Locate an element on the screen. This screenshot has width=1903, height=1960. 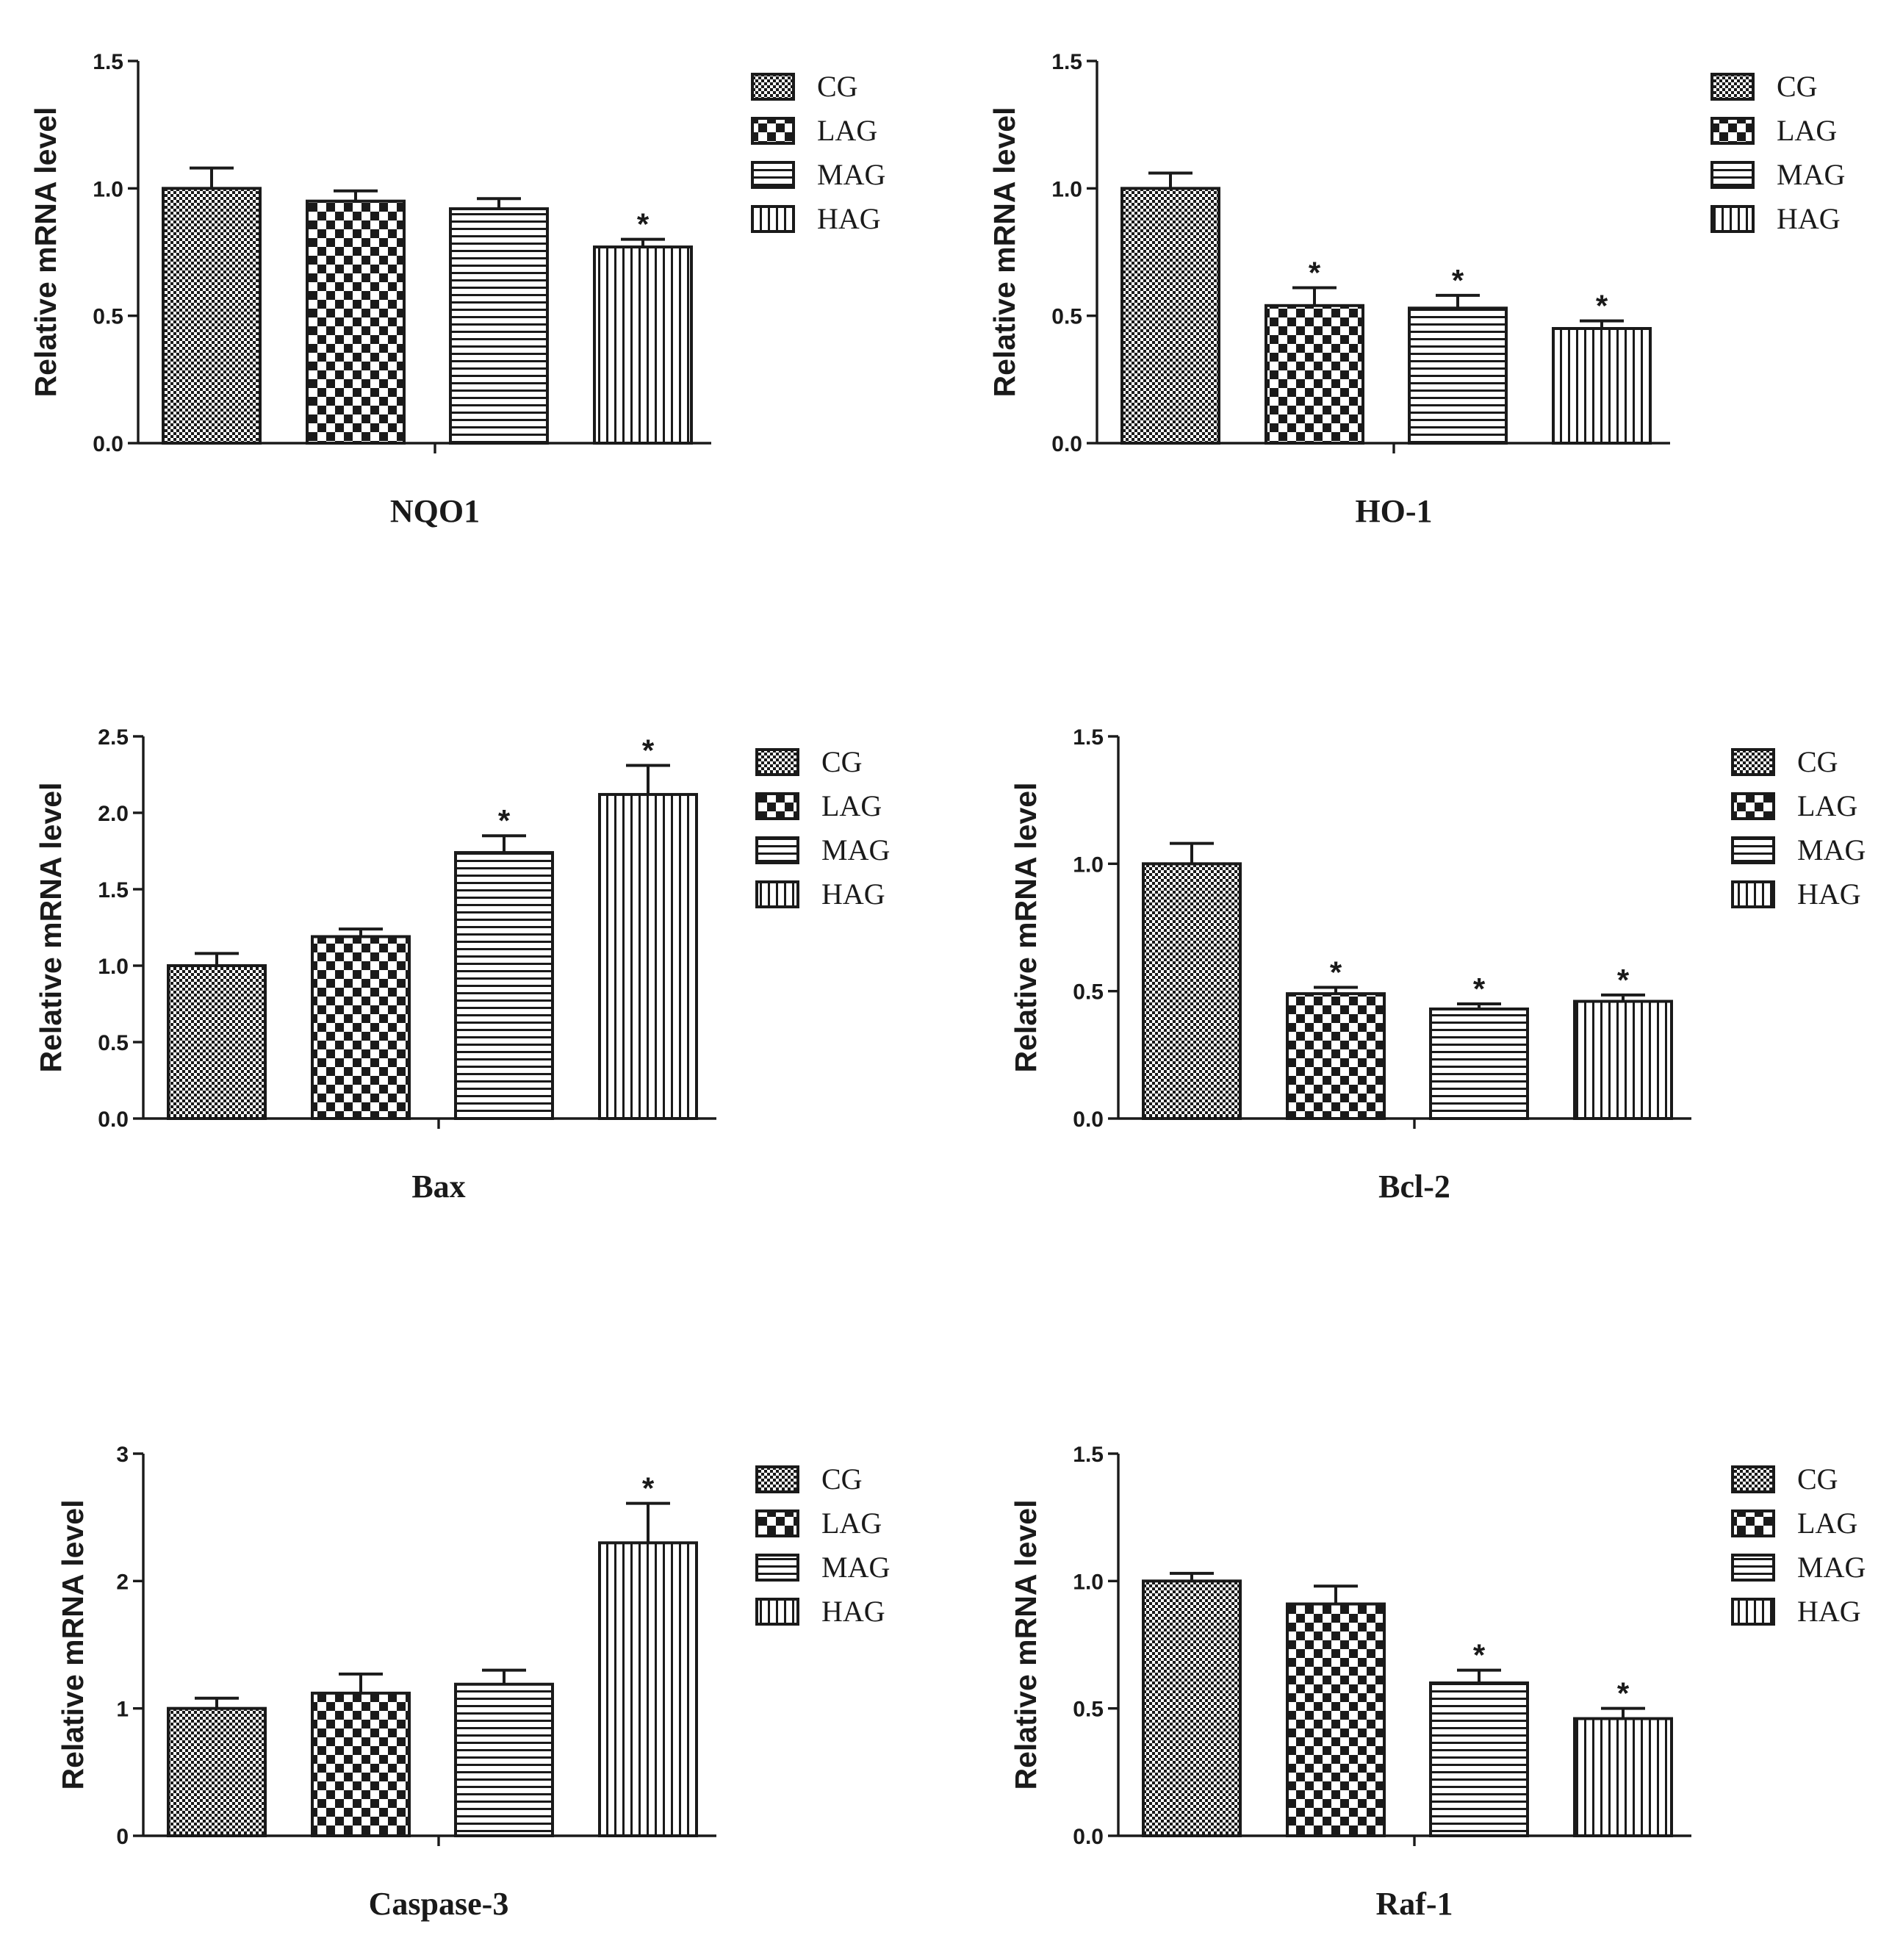
y-tick-label: 2 is located at coordinates (122, 1582).